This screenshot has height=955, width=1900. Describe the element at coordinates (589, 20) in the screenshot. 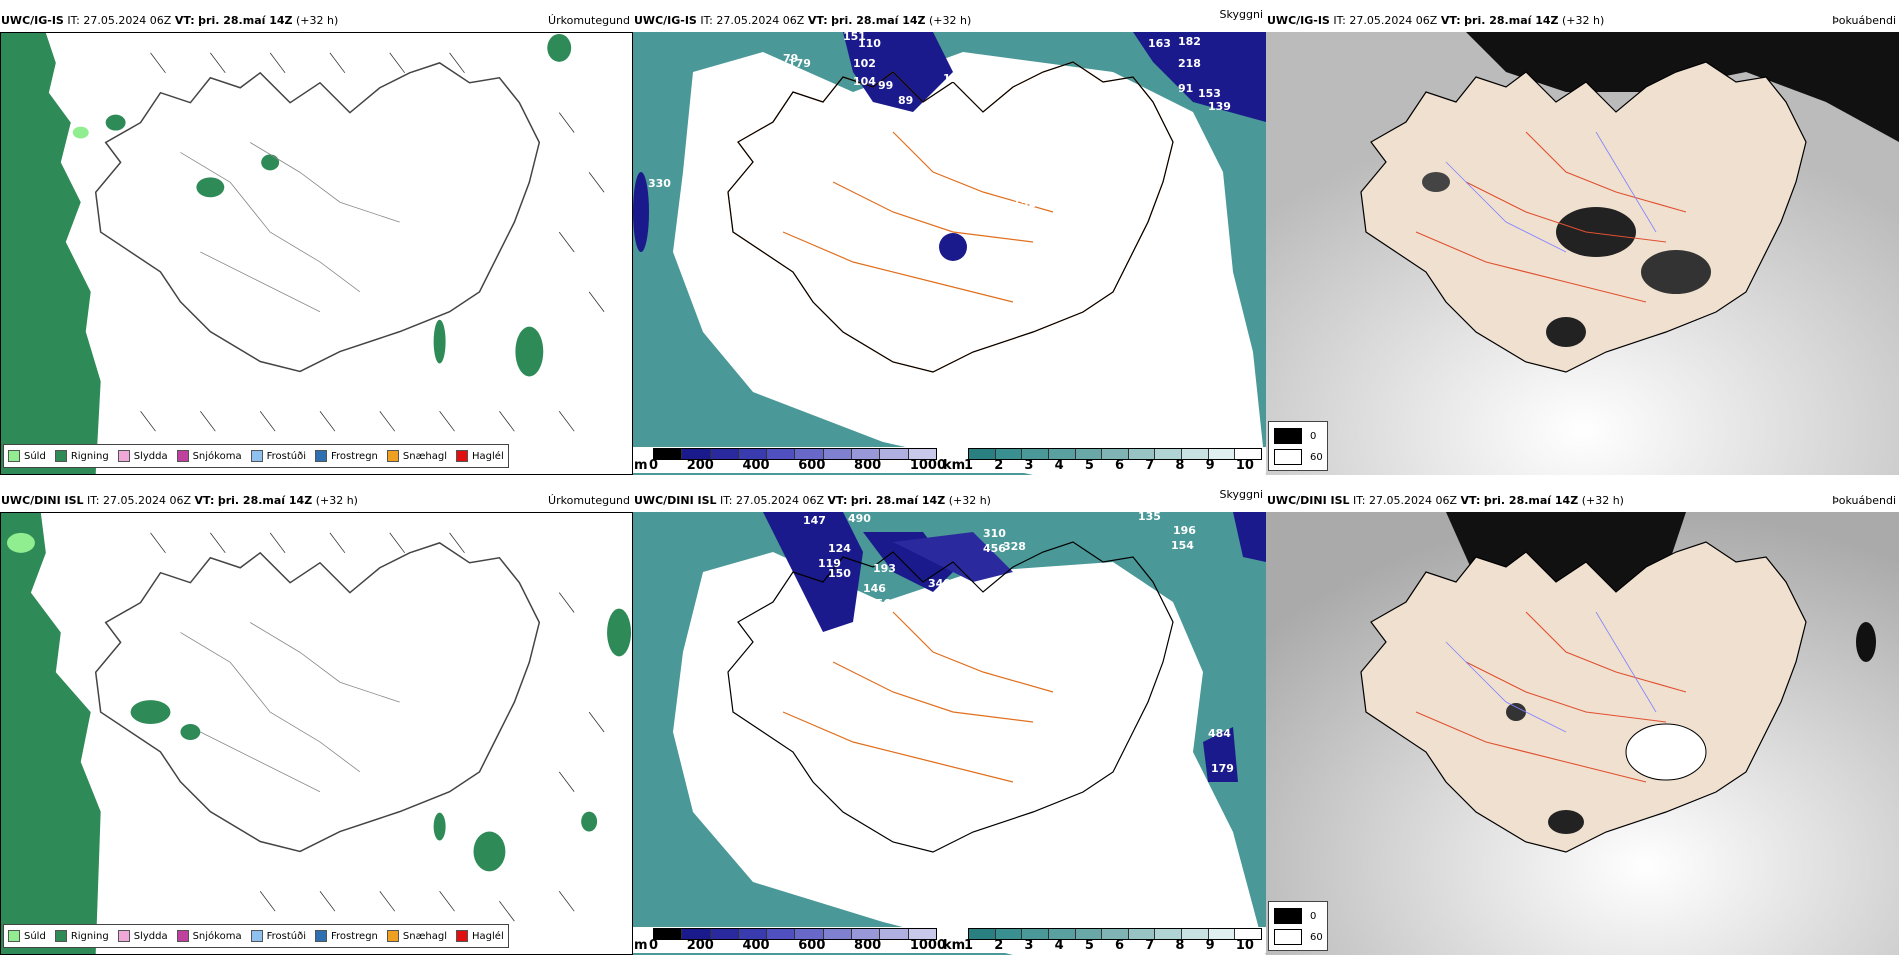

I see `panel-title: Úrkomutegund` at that location.